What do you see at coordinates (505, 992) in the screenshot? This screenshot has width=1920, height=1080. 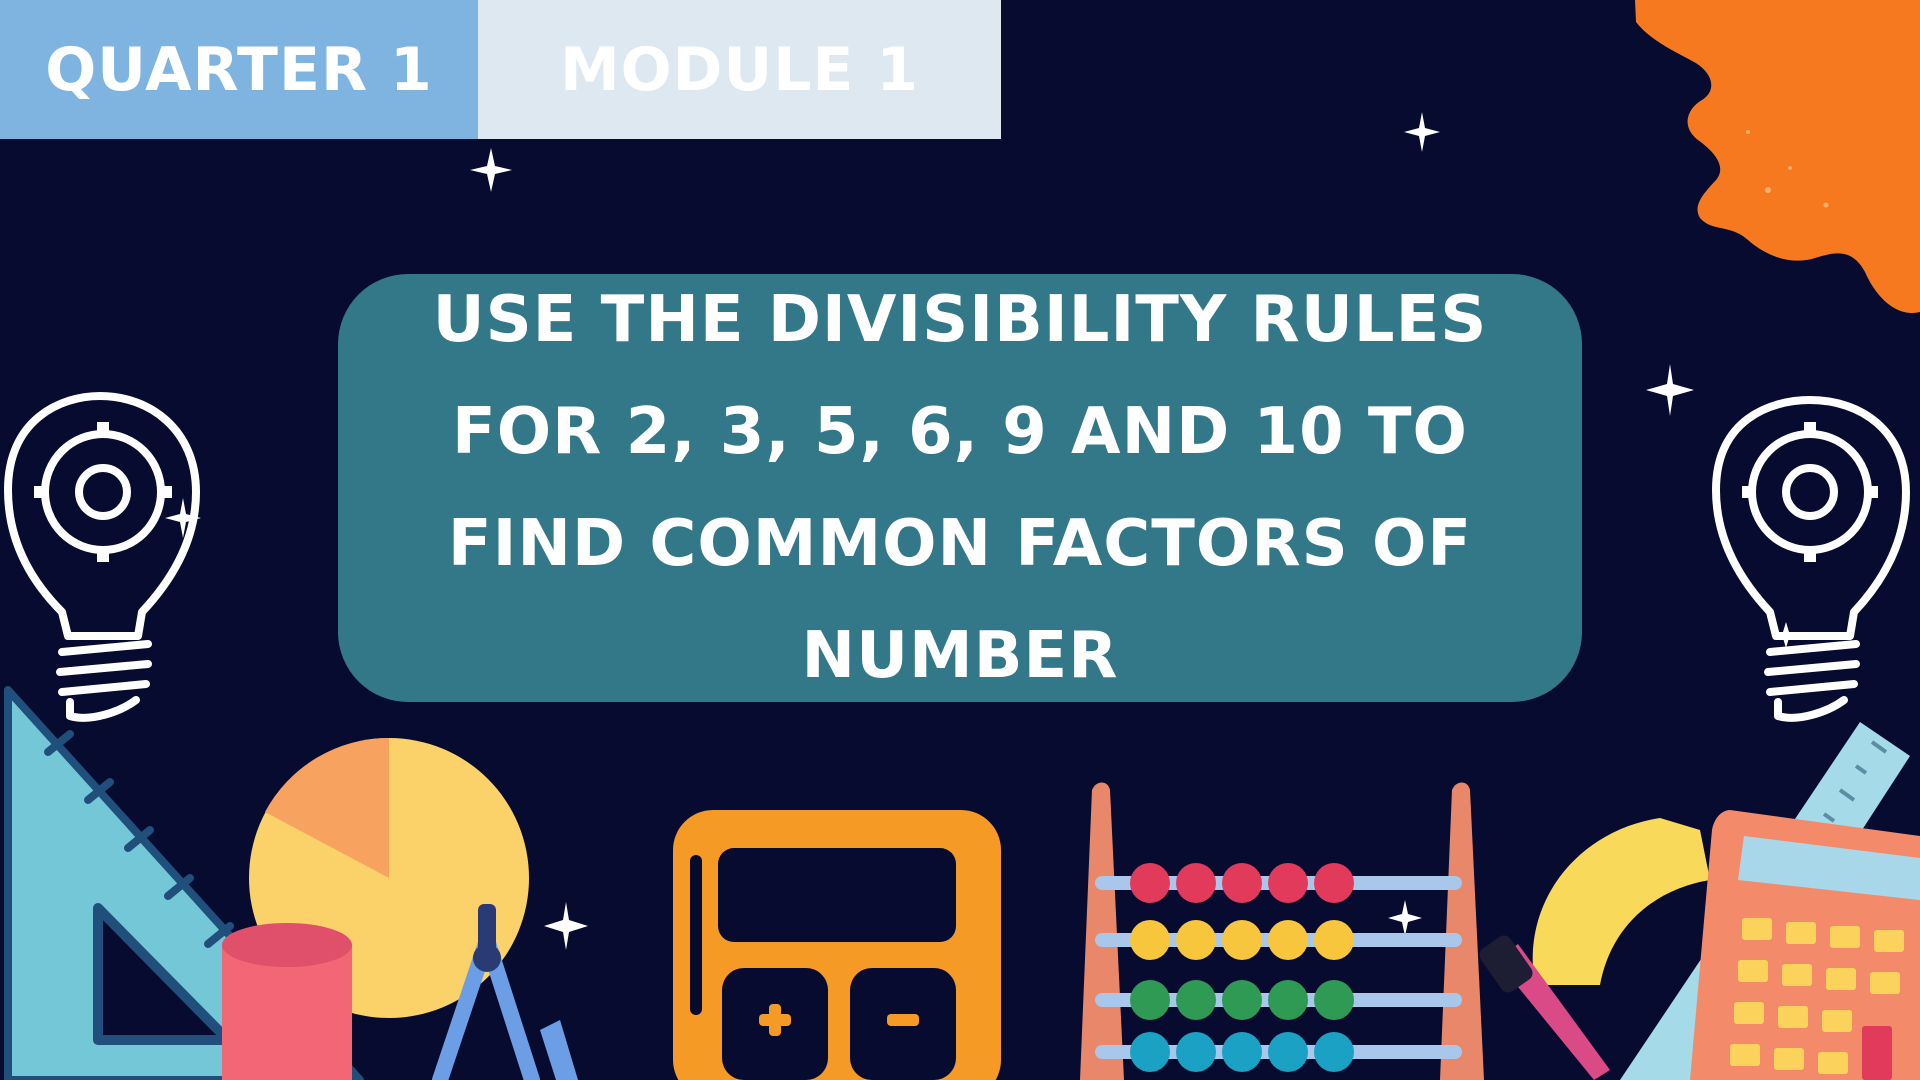 I see `compass-icon` at bounding box center [505, 992].